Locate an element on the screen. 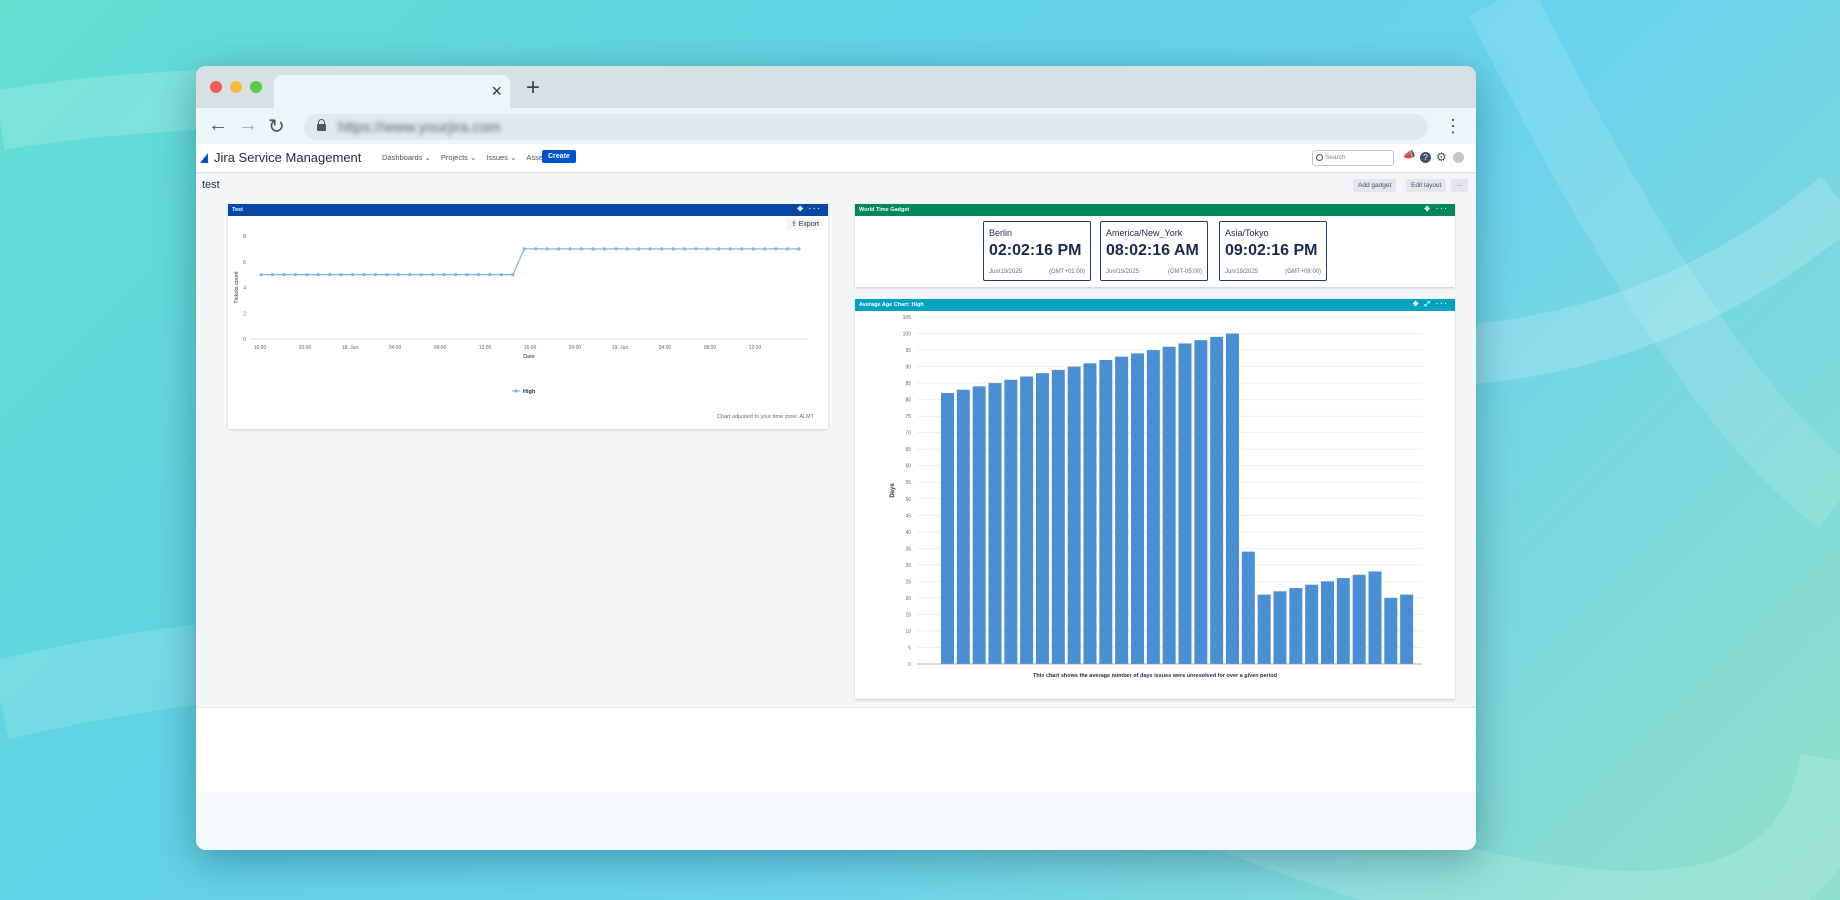 This screenshot has width=1840, height=900. world-time-header: World Time Gadget ✥ ··· is located at coordinates (1155, 210).